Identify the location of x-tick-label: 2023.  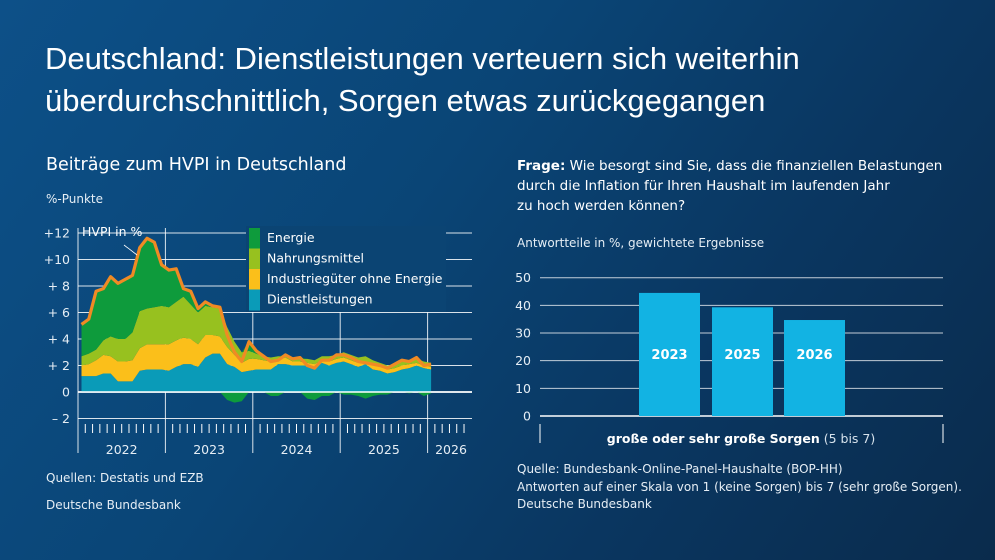
(209, 449).